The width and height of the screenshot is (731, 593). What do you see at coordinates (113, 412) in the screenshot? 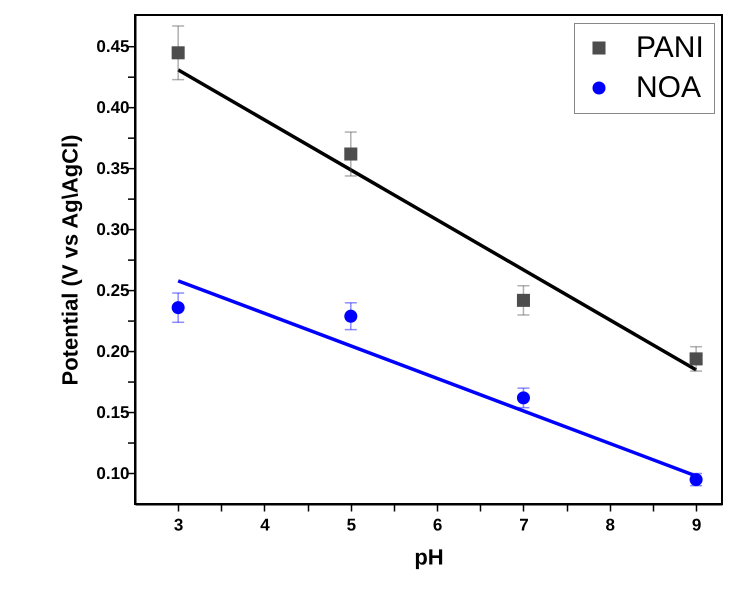
I see `y-tick-label: 0.15` at bounding box center [113, 412].